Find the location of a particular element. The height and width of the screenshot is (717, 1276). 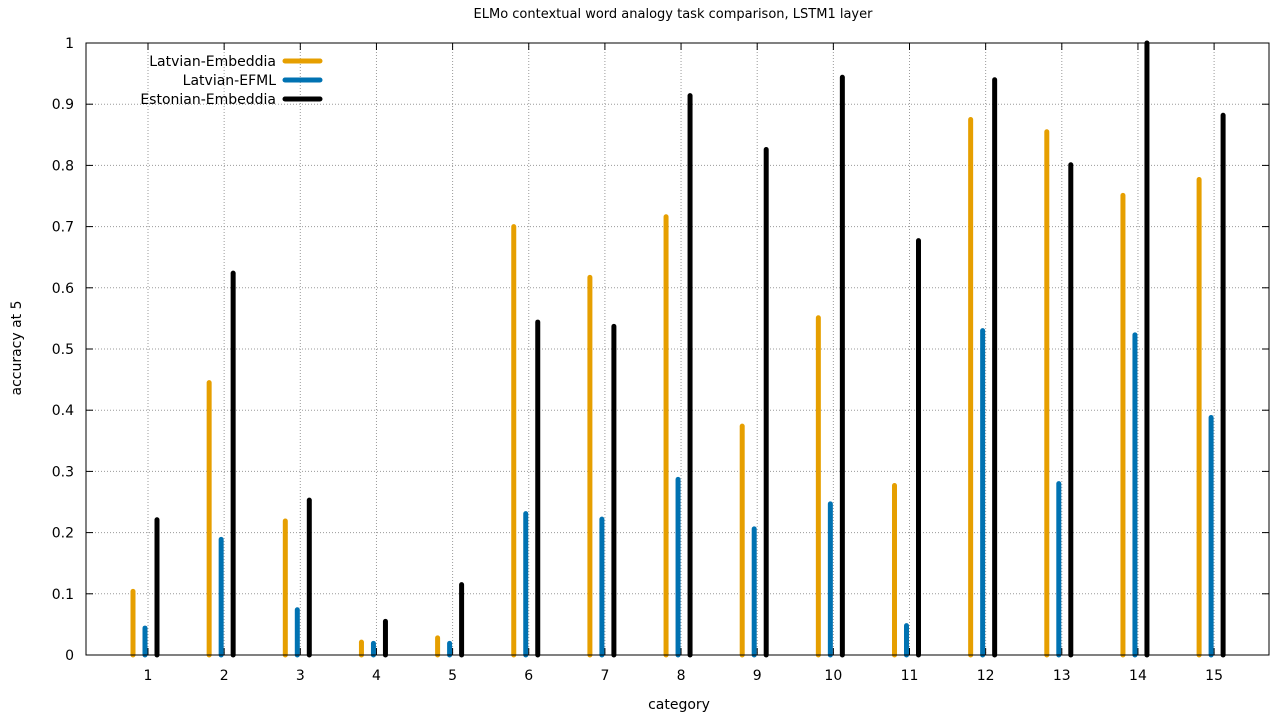

x-tick-label: 6 is located at coordinates (528, 676).